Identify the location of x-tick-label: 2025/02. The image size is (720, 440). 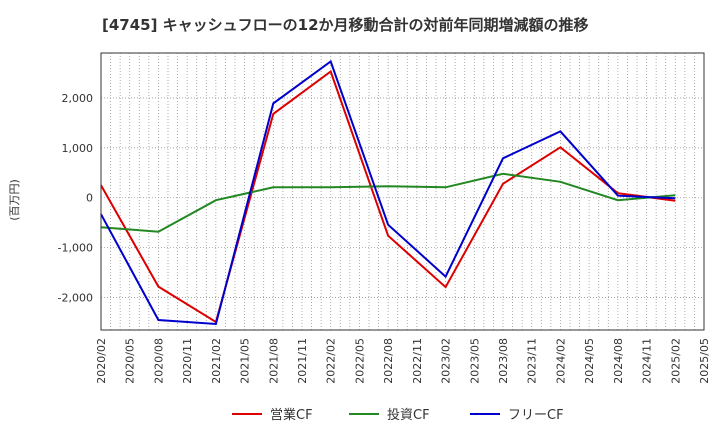
(675, 361).